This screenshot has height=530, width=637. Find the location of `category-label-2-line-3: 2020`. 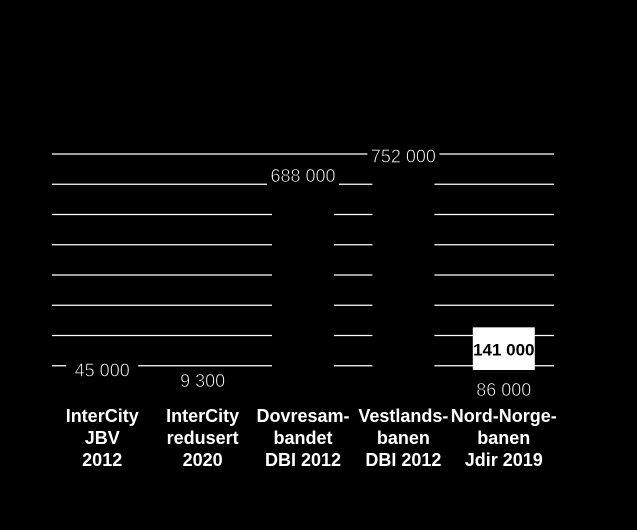

category-label-2-line-3: 2020 is located at coordinates (203, 460).